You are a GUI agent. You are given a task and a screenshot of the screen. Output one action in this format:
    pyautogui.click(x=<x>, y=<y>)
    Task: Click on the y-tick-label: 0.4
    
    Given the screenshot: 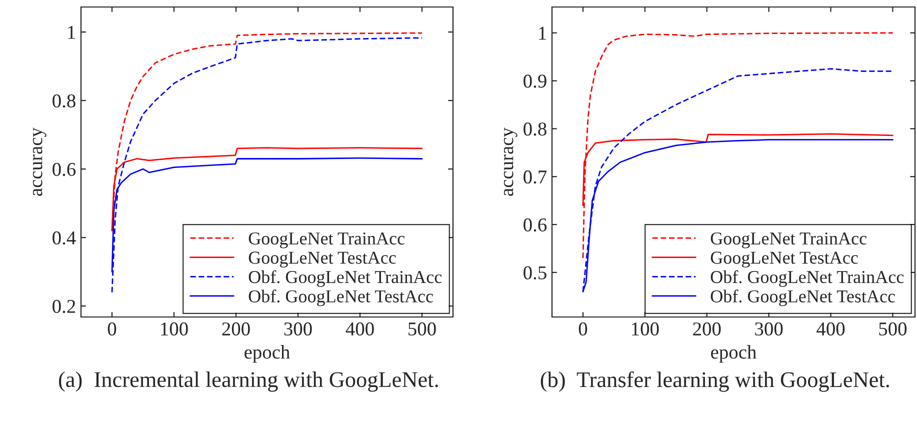 What is the action you would take?
    pyautogui.click(x=64, y=238)
    